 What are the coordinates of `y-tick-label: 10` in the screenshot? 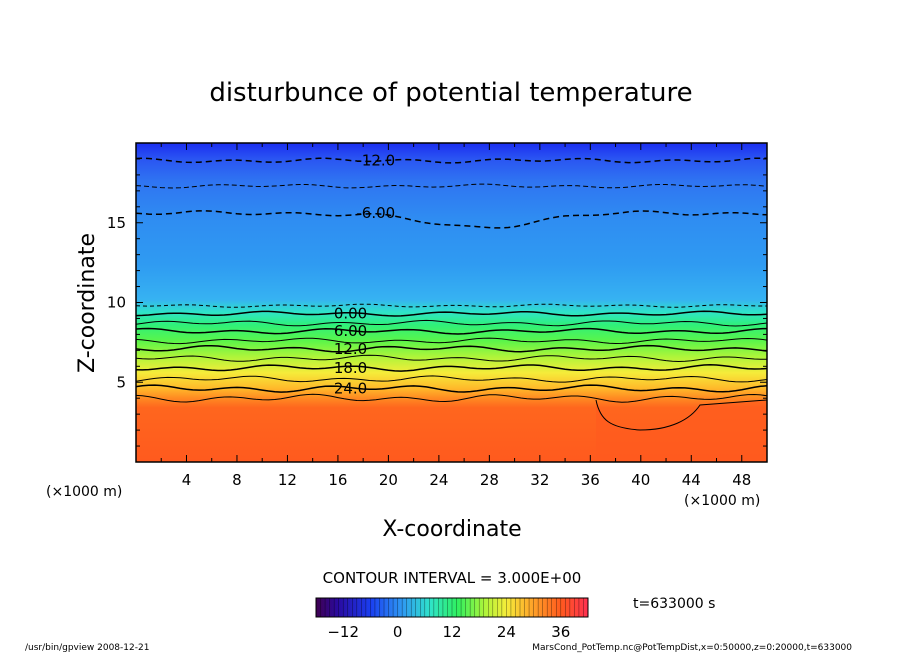 It's located at (116, 303).